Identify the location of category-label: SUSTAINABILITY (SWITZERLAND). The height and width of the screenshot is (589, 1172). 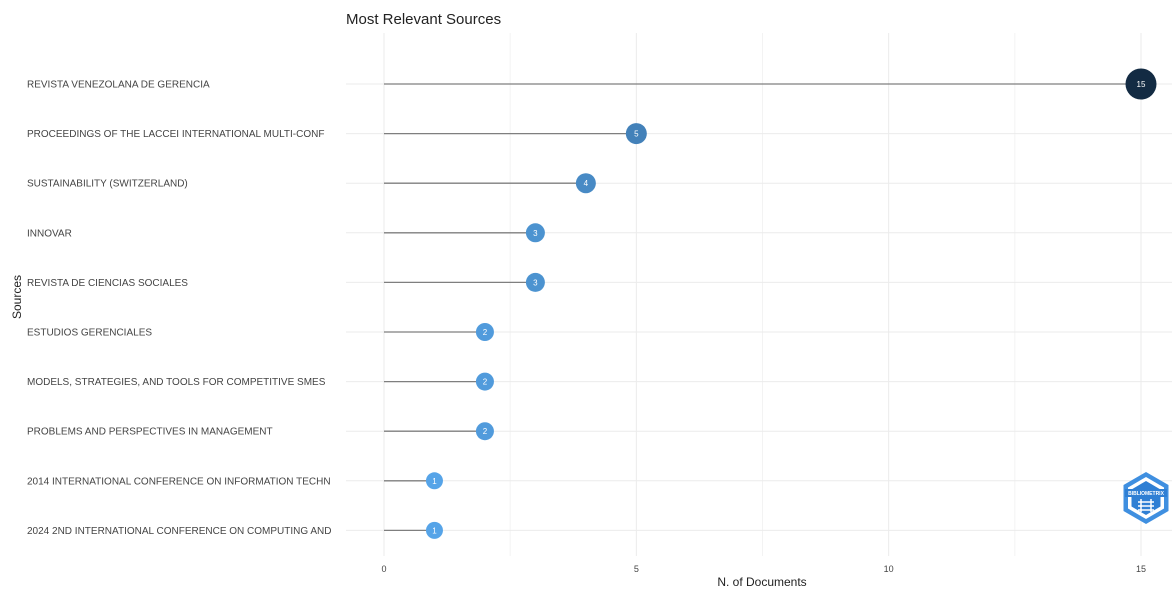
(107, 184).